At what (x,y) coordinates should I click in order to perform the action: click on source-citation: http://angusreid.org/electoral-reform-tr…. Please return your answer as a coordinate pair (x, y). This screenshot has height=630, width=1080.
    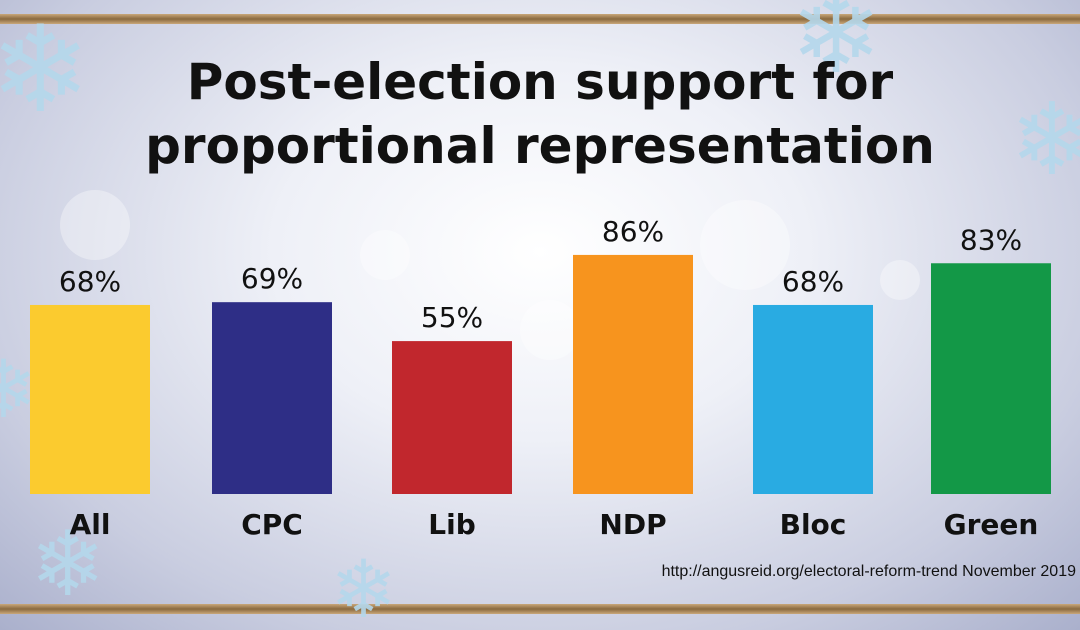
    Looking at the image, I should click on (868, 571).